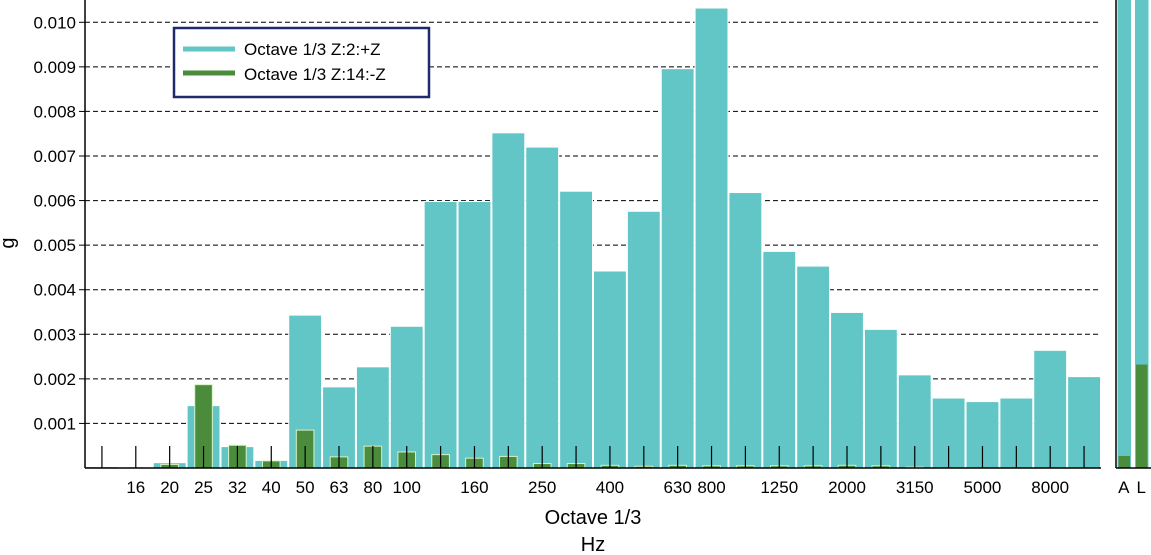  What do you see at coordinates (711, 487) in the screenshot?
I see `x-tick-label: 800` at bounding box center [711, 487].